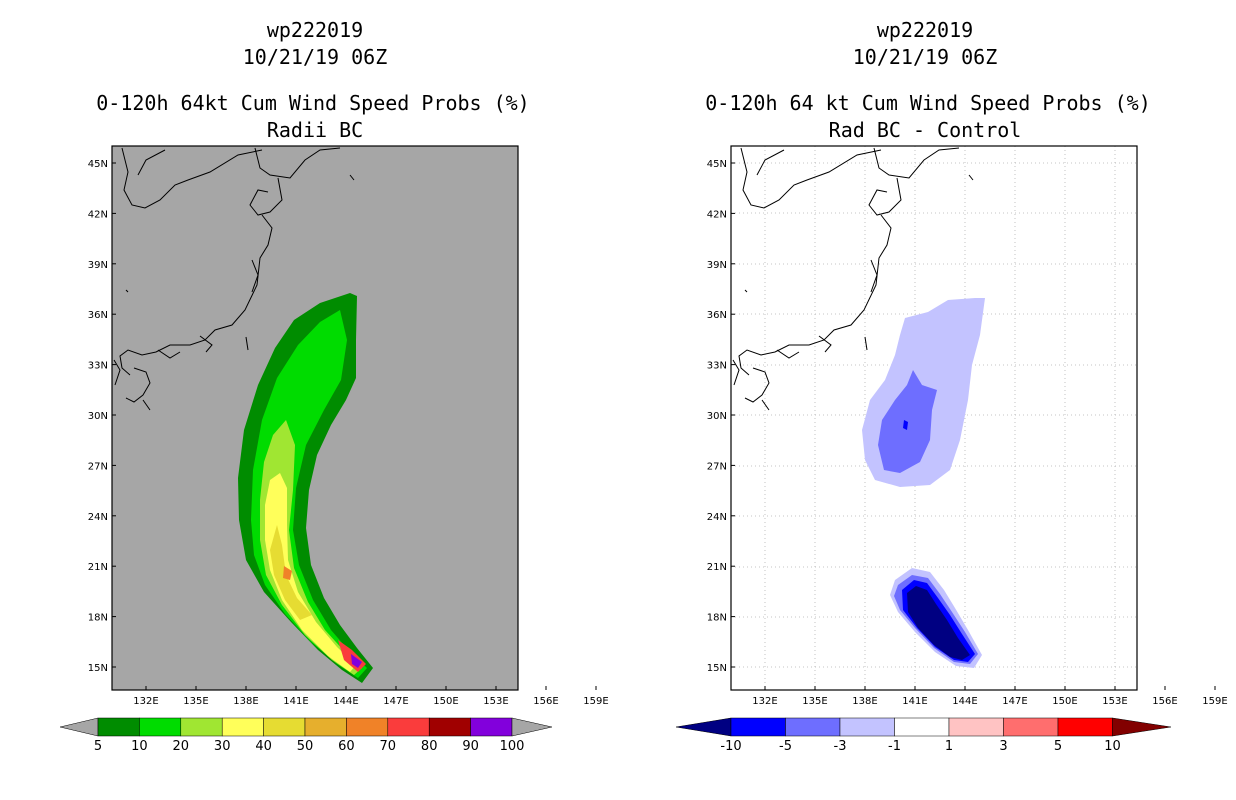 The height and width of the screenshot is (800, 1236). I want to click on right-lat-label: 39N, so click(717, 265).